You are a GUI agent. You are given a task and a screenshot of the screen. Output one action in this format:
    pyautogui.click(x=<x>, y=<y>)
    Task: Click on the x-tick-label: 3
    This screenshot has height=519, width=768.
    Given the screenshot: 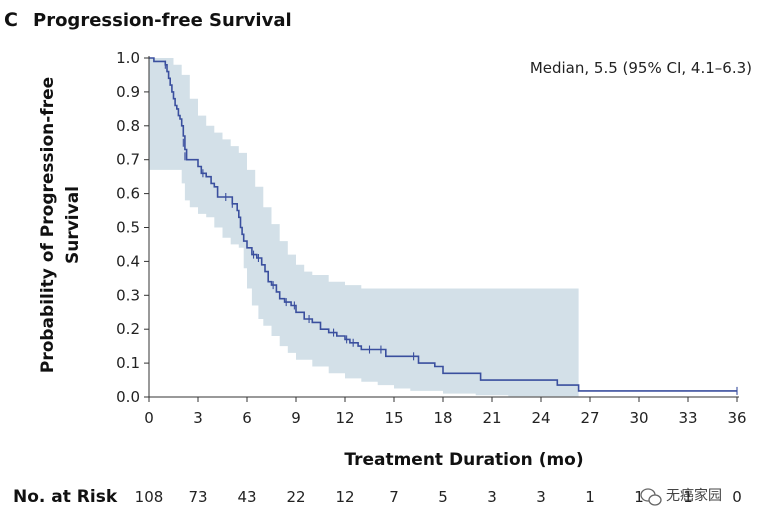 What is the action you would take?
    pyautogui.click(x=198, y=418)
    